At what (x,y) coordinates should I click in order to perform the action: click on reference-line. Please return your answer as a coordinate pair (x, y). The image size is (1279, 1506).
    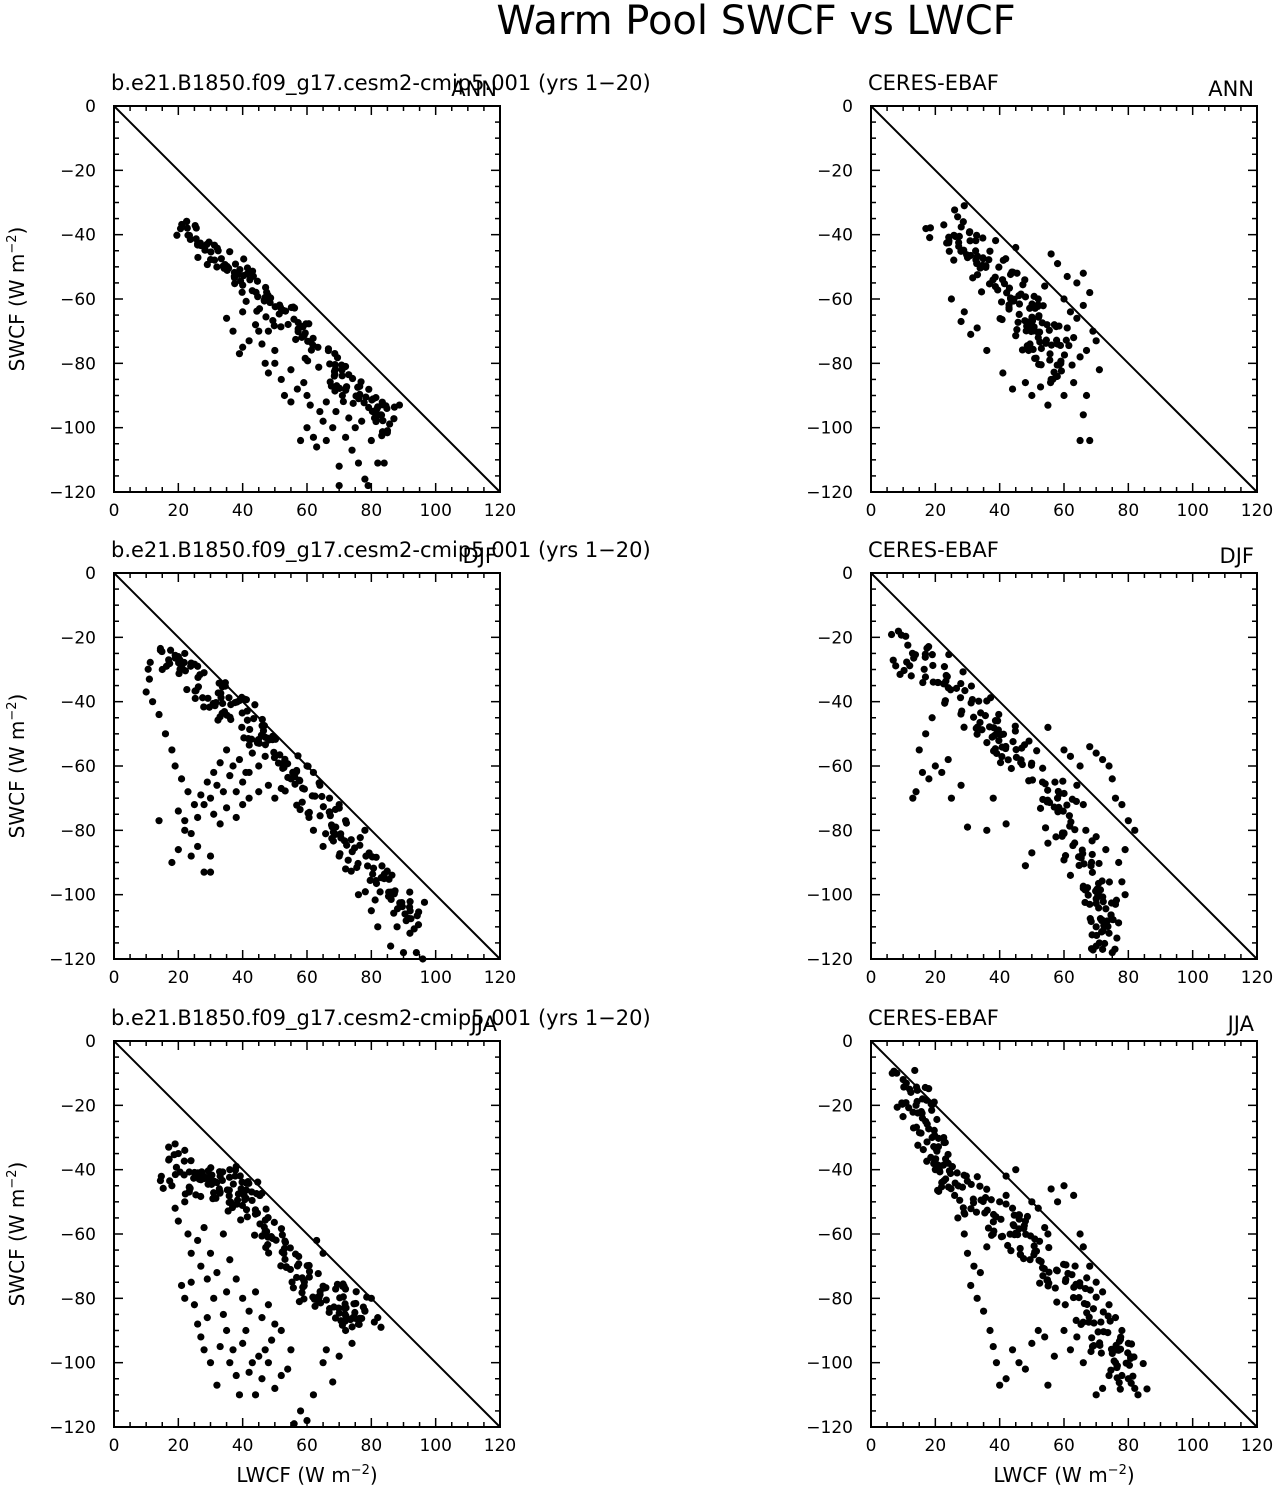
    Looking at the image, I should click on (307, 1234).